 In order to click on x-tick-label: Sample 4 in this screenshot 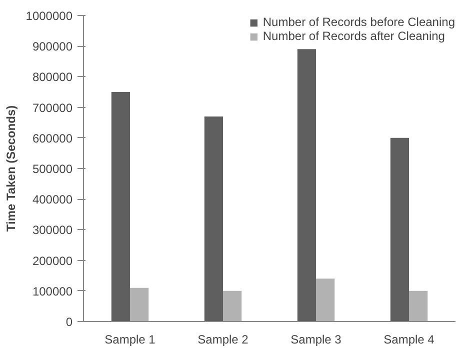, I will do `click(409, 339)`.